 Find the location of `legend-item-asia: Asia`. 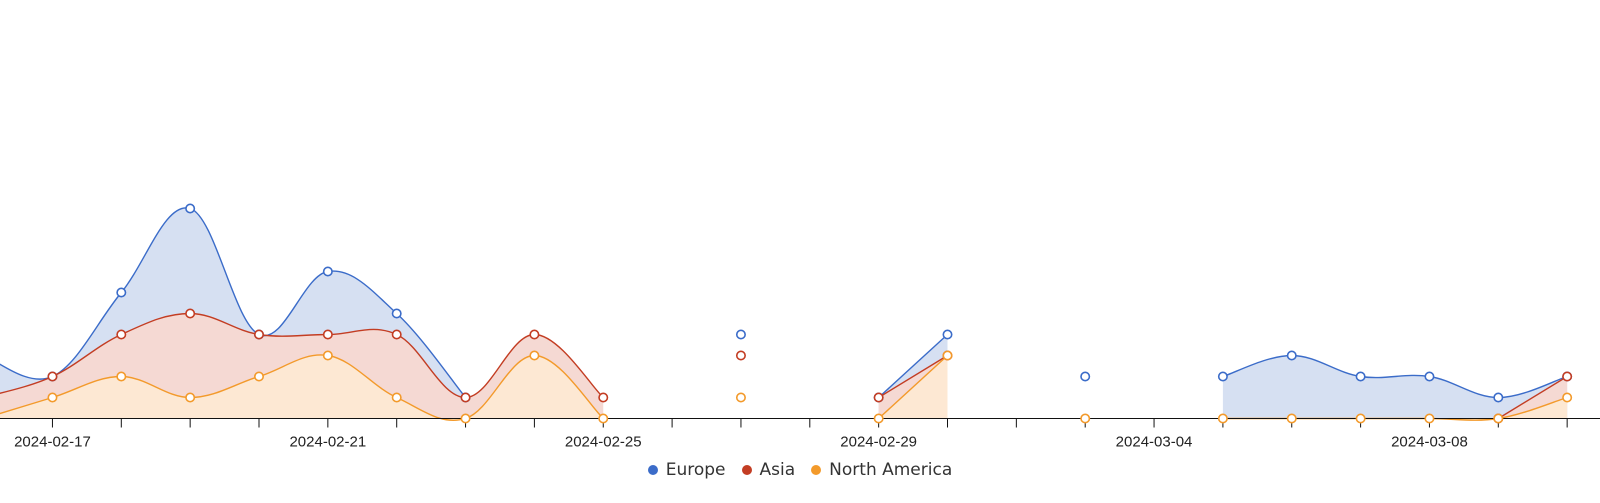

legend-item-asia: Asia is located at coordinates (768, 470).